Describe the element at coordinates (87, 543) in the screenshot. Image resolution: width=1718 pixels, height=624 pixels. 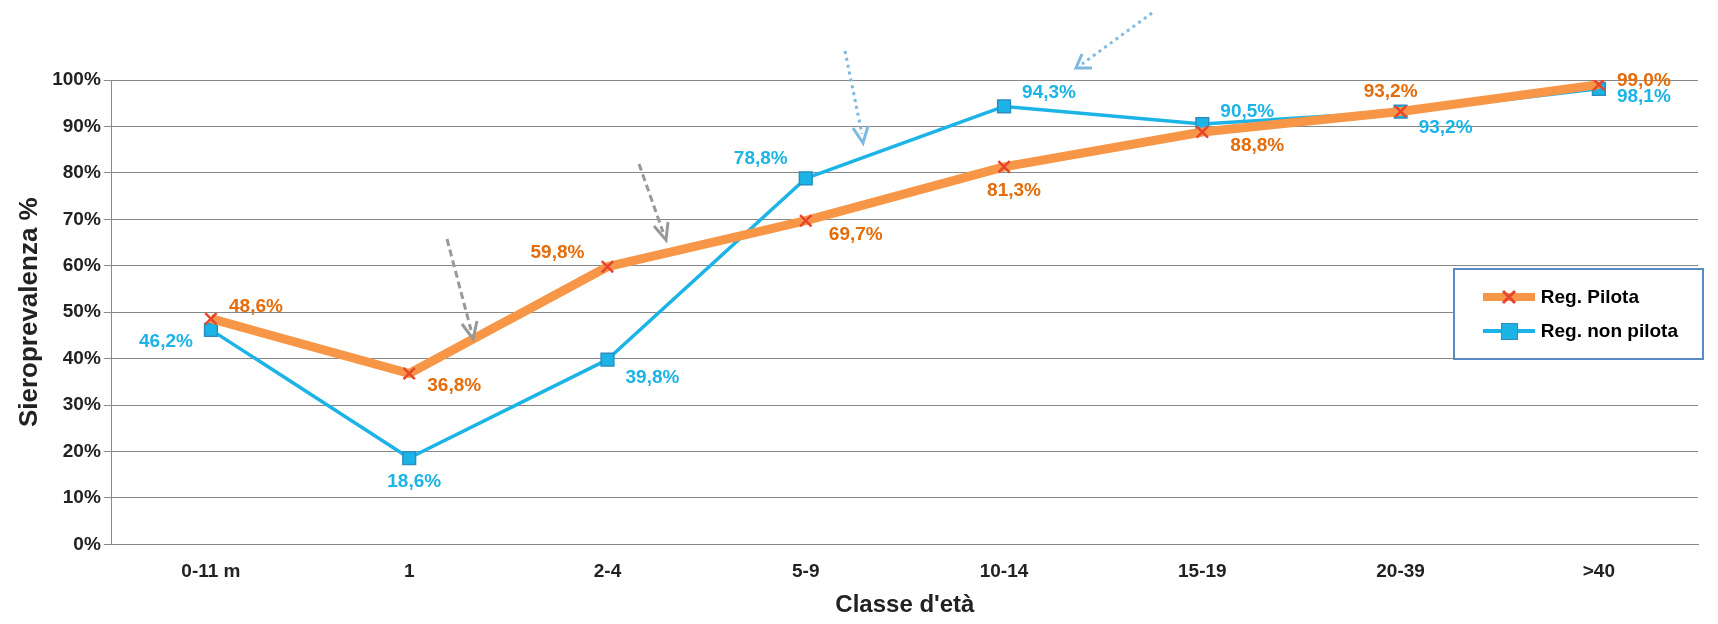
I see `y-tick-label: 0%` at that location.